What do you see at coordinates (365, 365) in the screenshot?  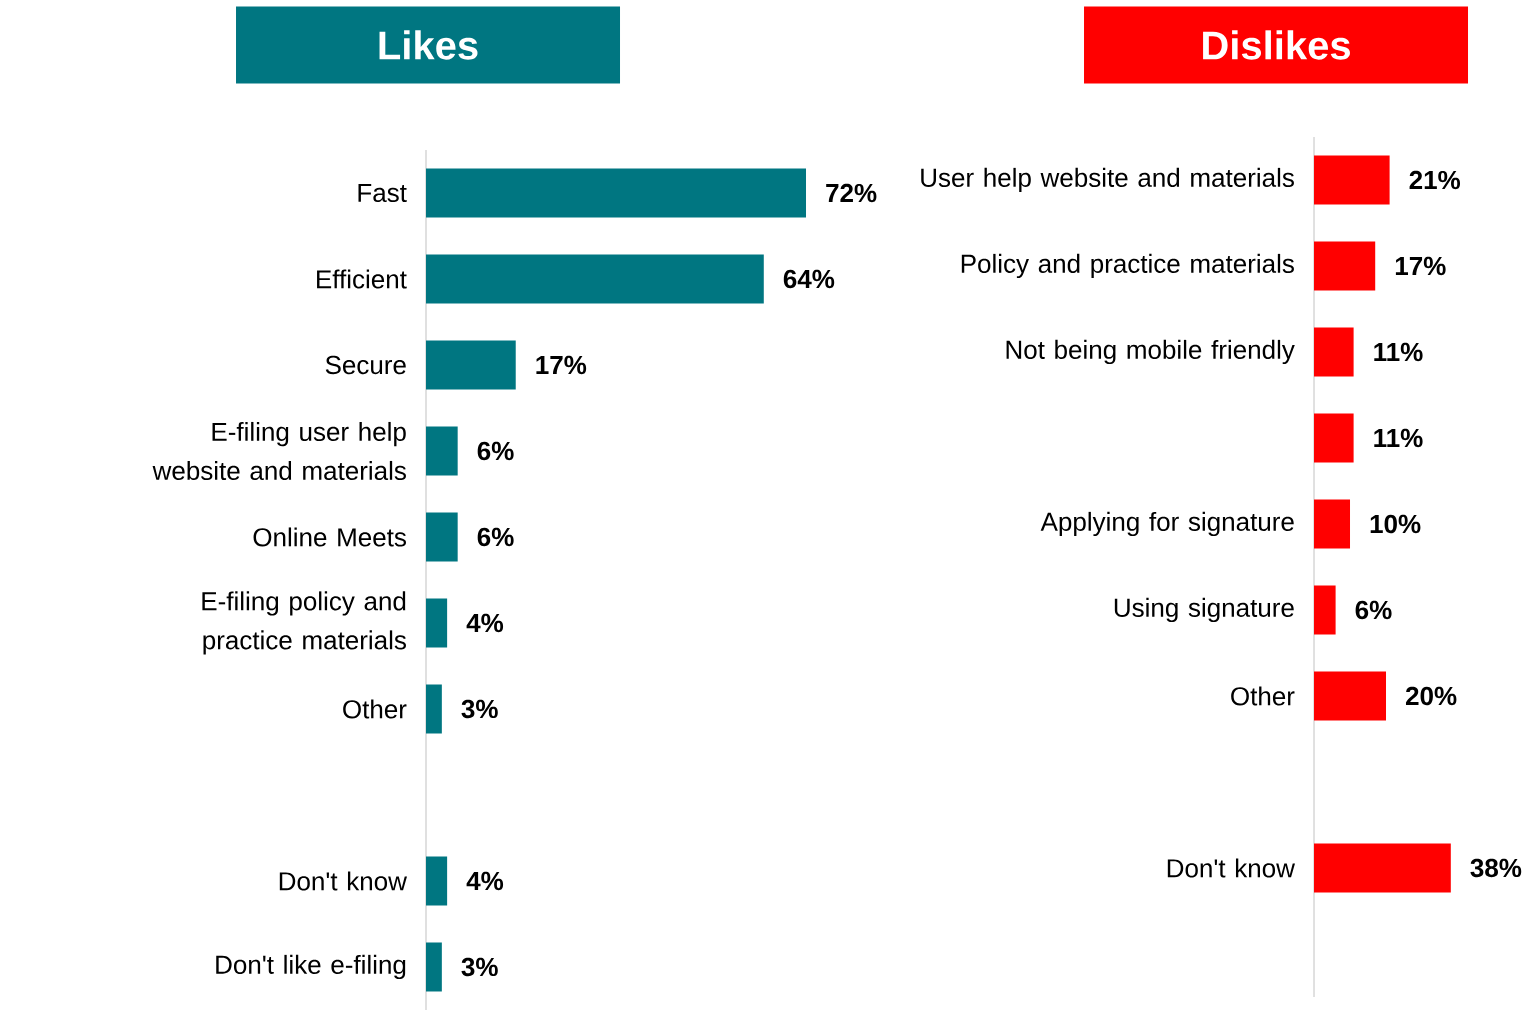 I see `y-tick-label: Secure` at bounding box center [365, 365].